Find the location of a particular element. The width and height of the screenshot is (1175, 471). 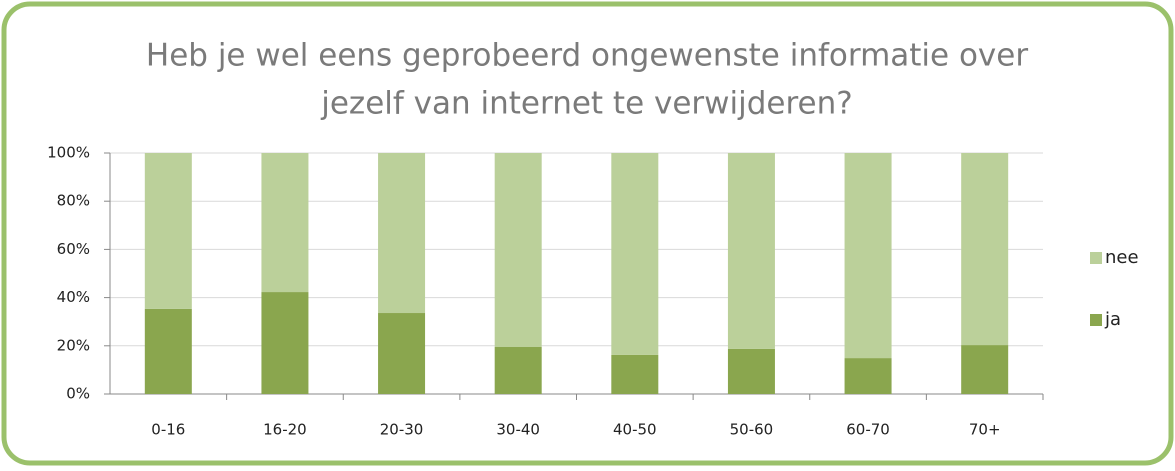

y-tick-label: 20% is located at coordinates (73, 345).